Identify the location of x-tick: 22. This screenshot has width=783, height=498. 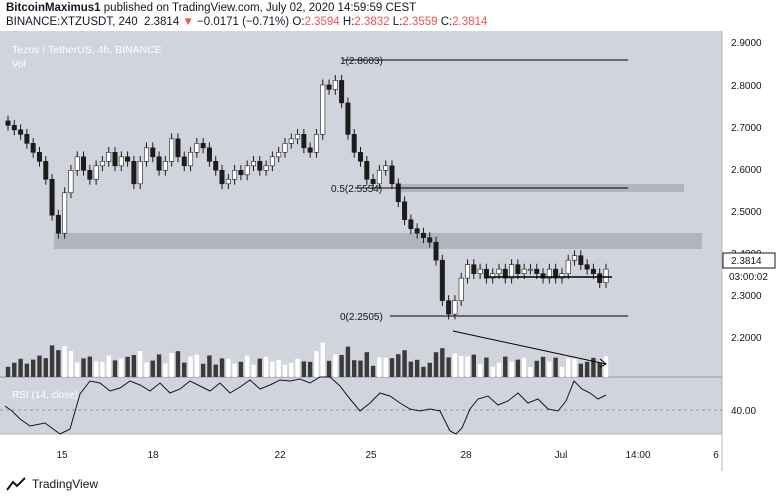
(280, 455).